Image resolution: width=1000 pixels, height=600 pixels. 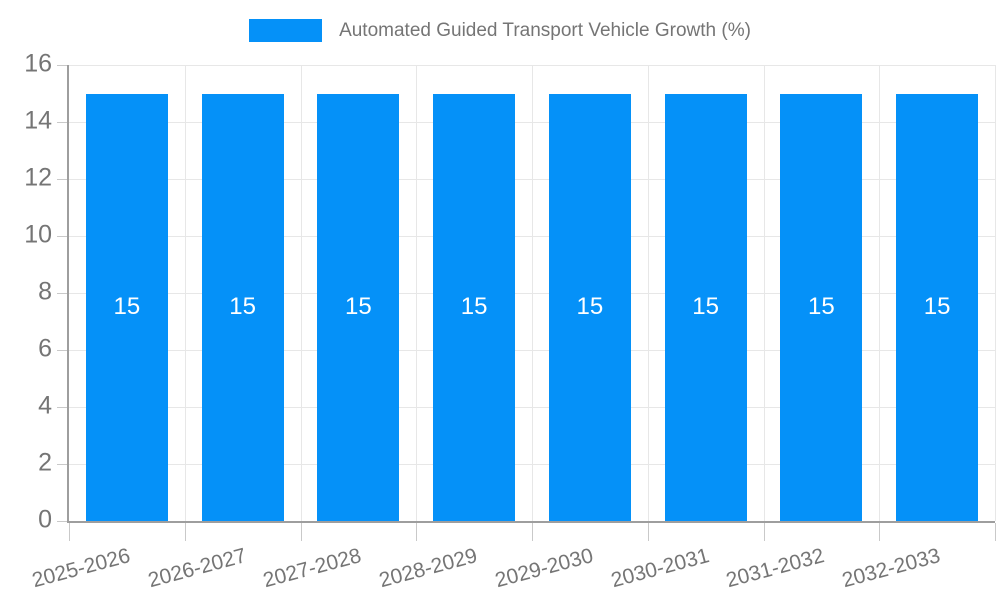 I want to click on bar-2028-2029: 15, so click(x=474, y=307).